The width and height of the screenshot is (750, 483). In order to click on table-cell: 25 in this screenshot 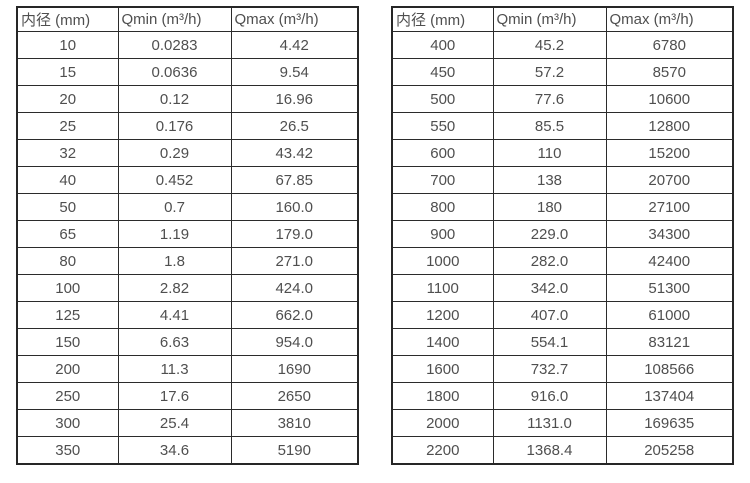, I will do `click(67, 126)`.